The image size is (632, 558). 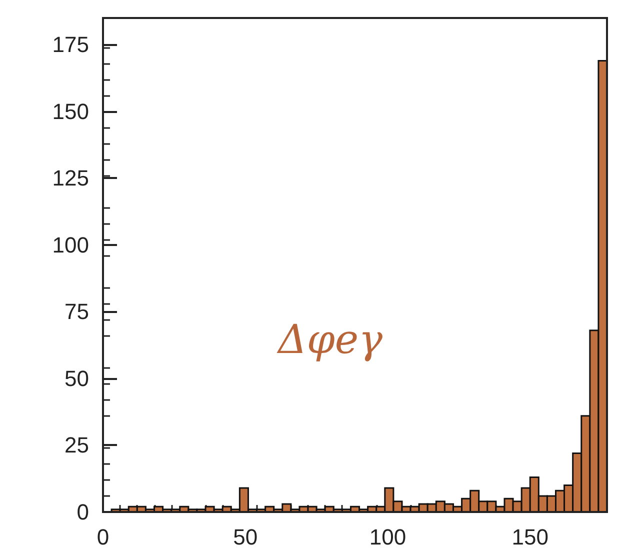 I want to click on y-tick-label: 25, so click(x=76, y=445).